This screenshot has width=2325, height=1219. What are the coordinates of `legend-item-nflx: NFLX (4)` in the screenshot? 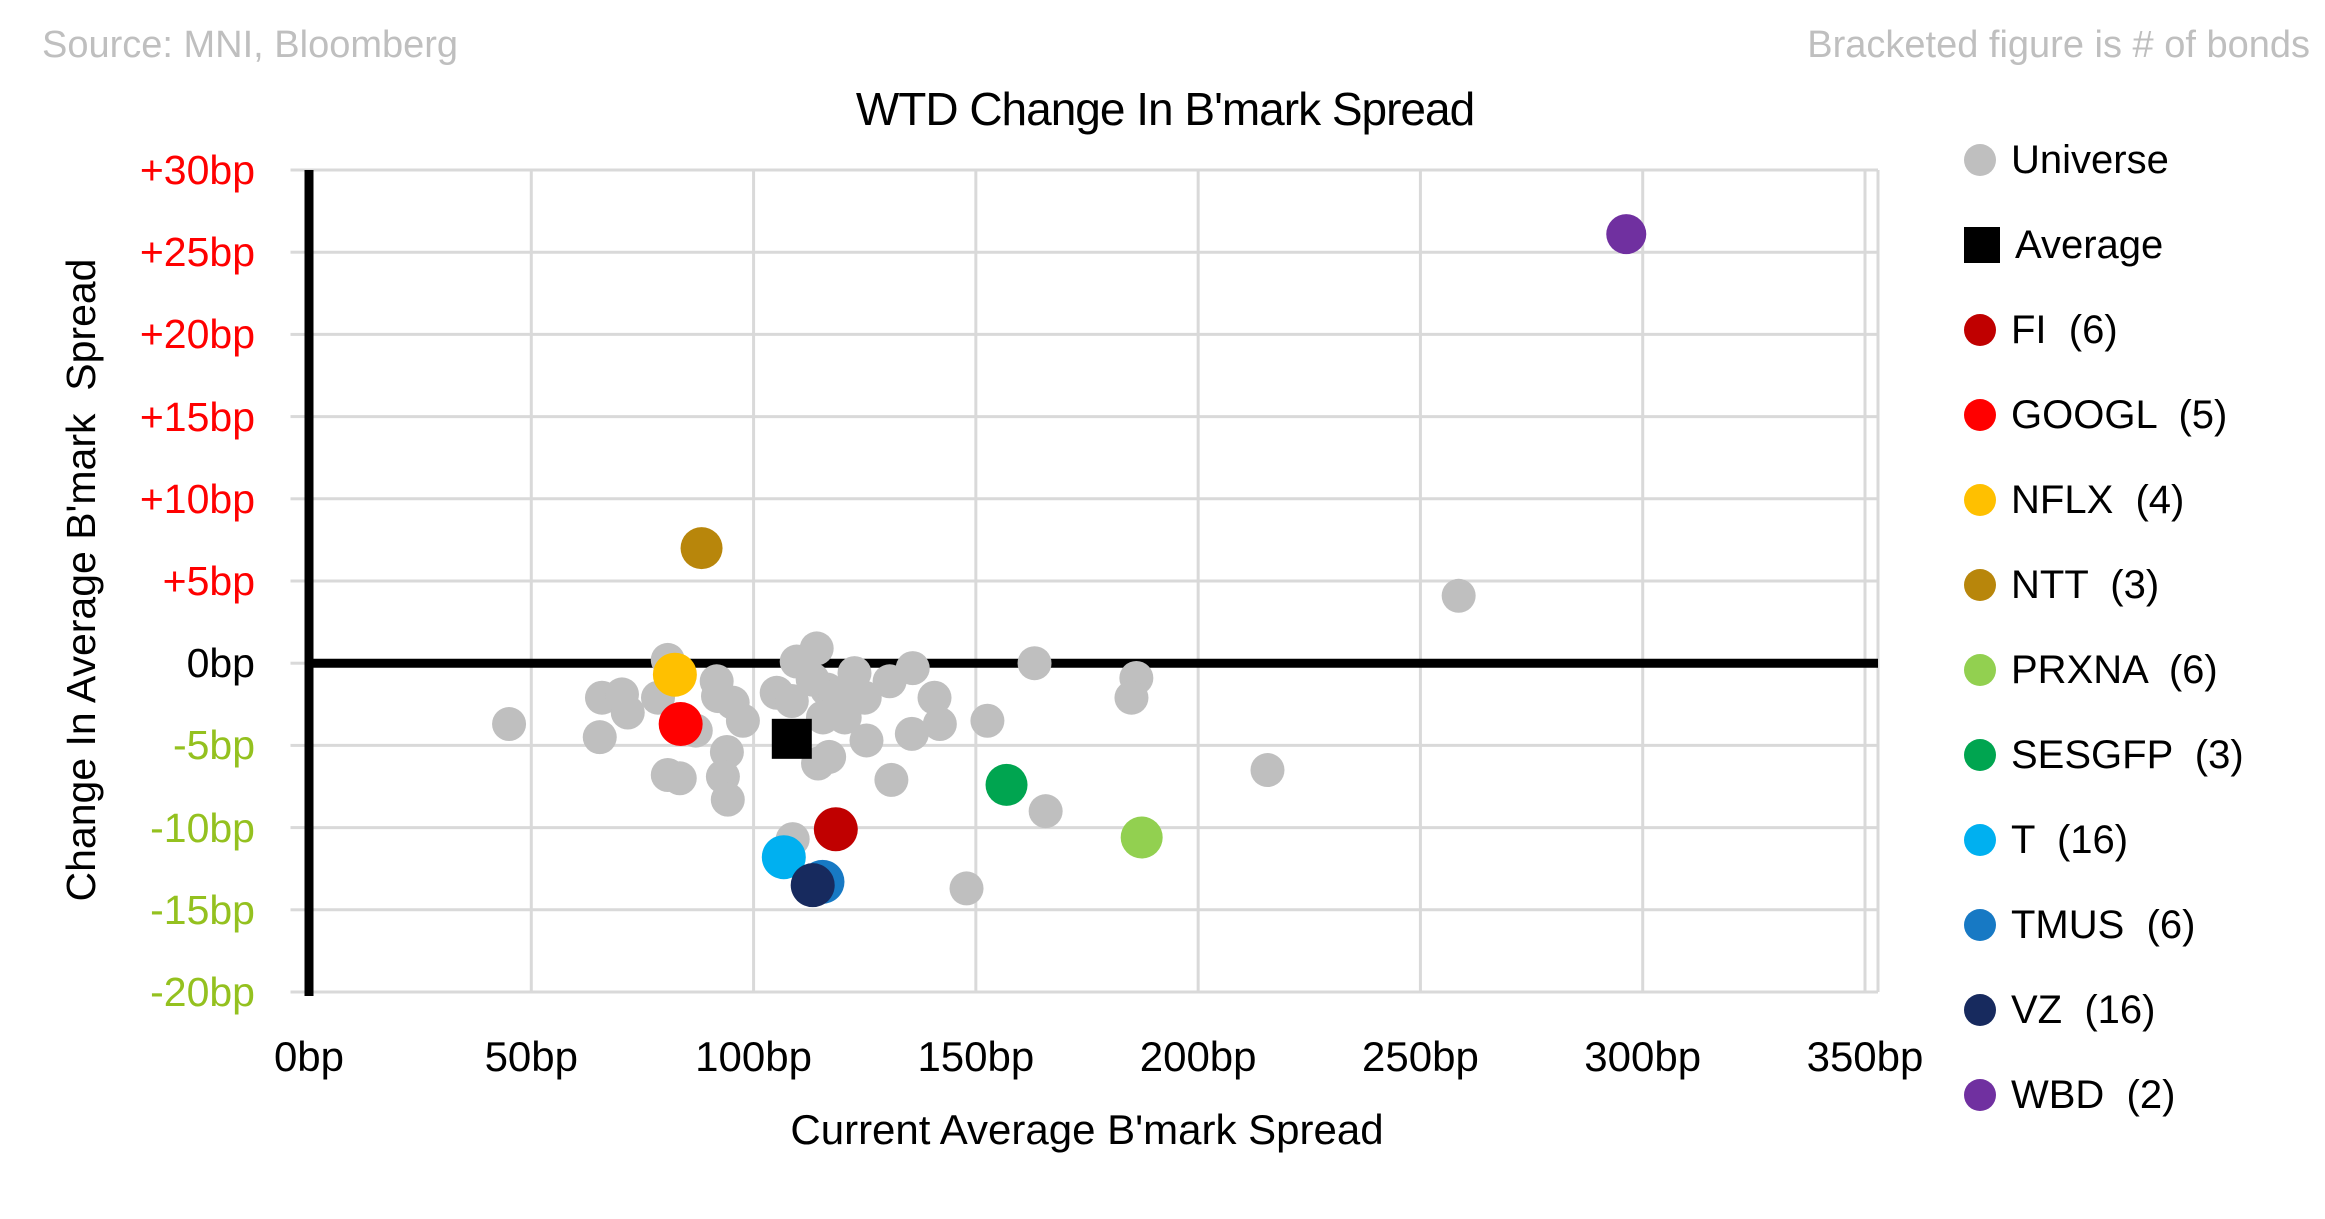 It's located at (2144, 500).